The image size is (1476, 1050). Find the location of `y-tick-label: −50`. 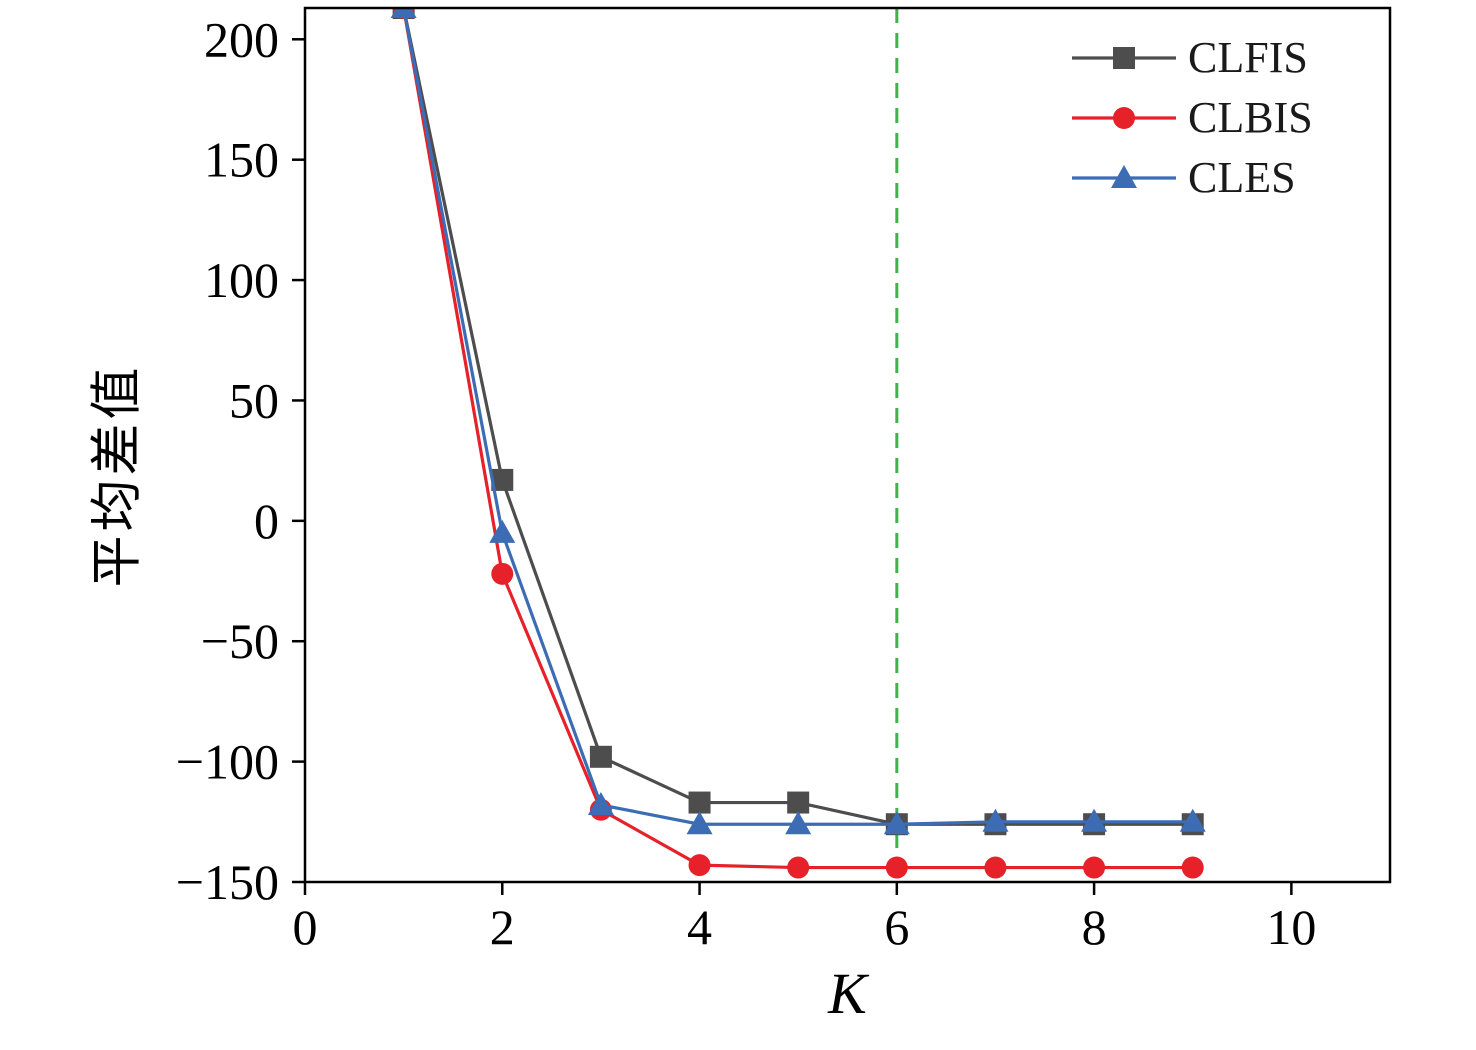

y-tick-label: −50 is located at coordinates (240, 641).